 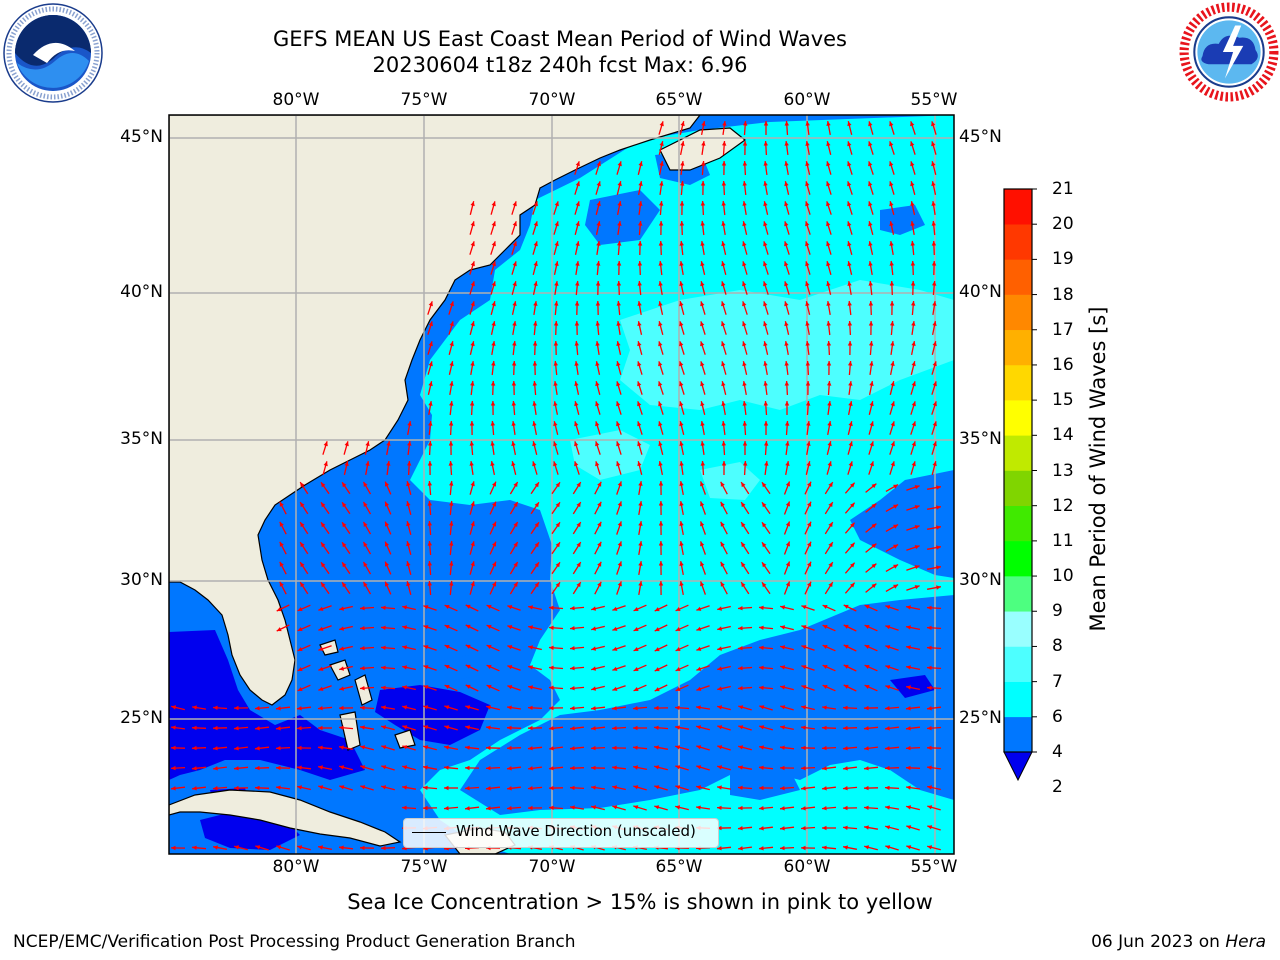 I want to click on colorbar-tick-label: 14, so click(x=1063, y=435).